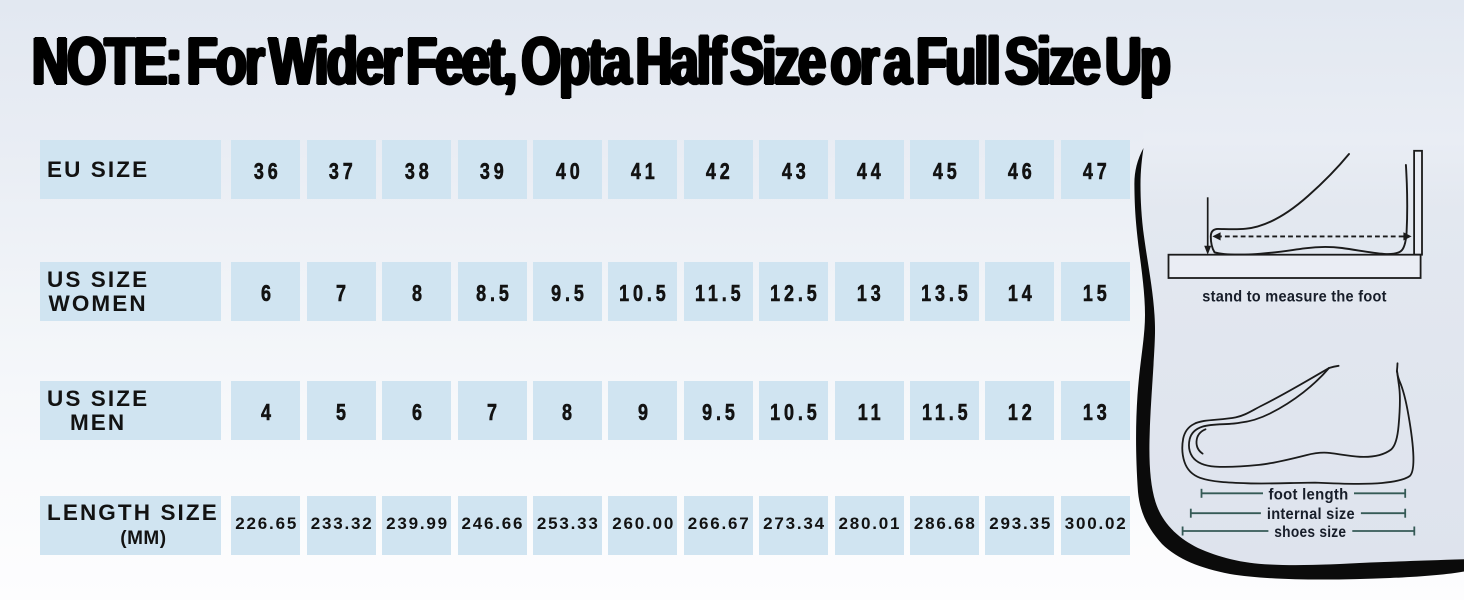 The width and height of the screenshot is (1464, 600). Describe the element at coordinates (1294, 297) in the screenshot. I see `svg-text: stand to measure the foot` at that location.